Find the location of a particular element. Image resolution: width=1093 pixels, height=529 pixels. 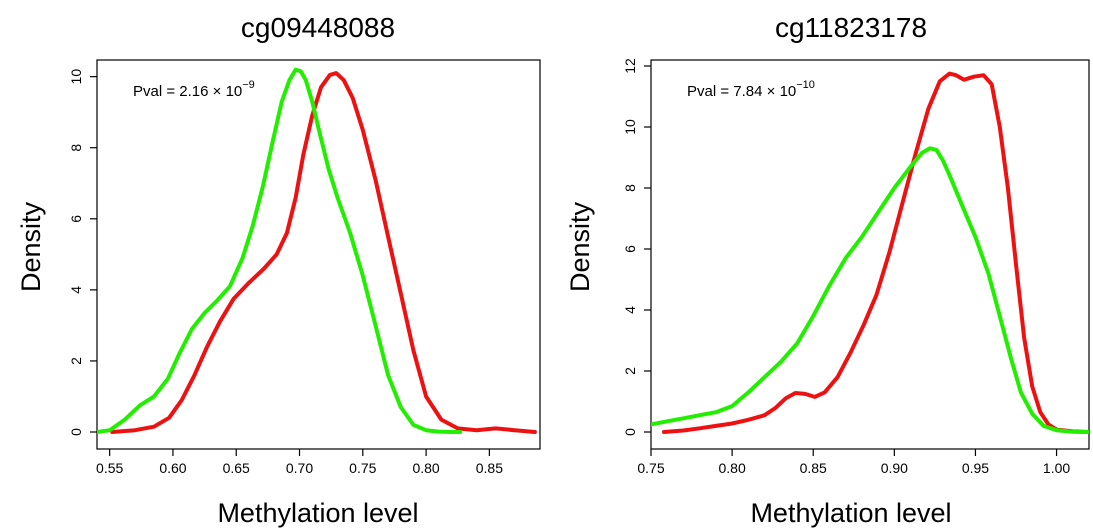

x-tick-label: 0.90 is located at coordinates (894, 468).